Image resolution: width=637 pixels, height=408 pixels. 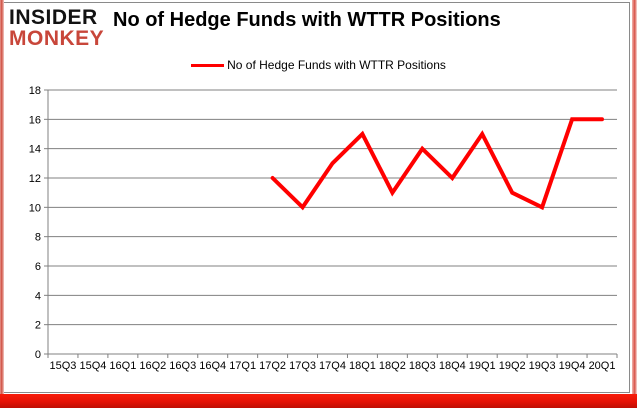 I want to click on chart-legend: No of Hedge Funds with WTTR Positions, so click(x=318, y=65).